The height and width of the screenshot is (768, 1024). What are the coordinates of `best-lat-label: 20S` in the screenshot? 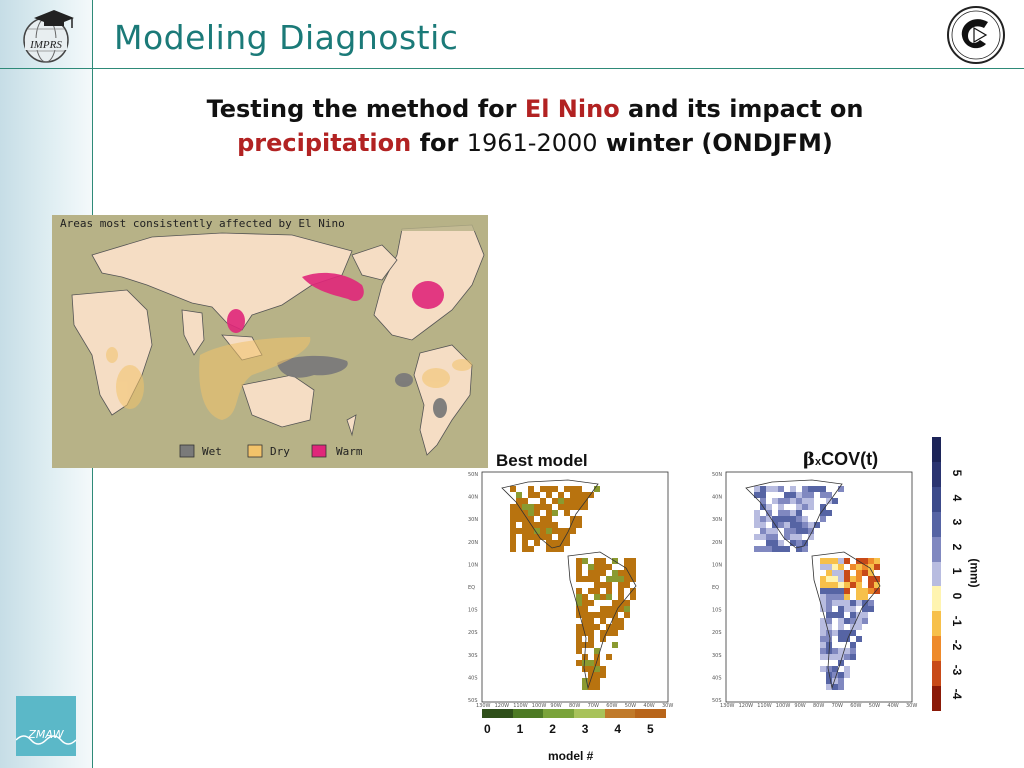 It's located at (473, 633).